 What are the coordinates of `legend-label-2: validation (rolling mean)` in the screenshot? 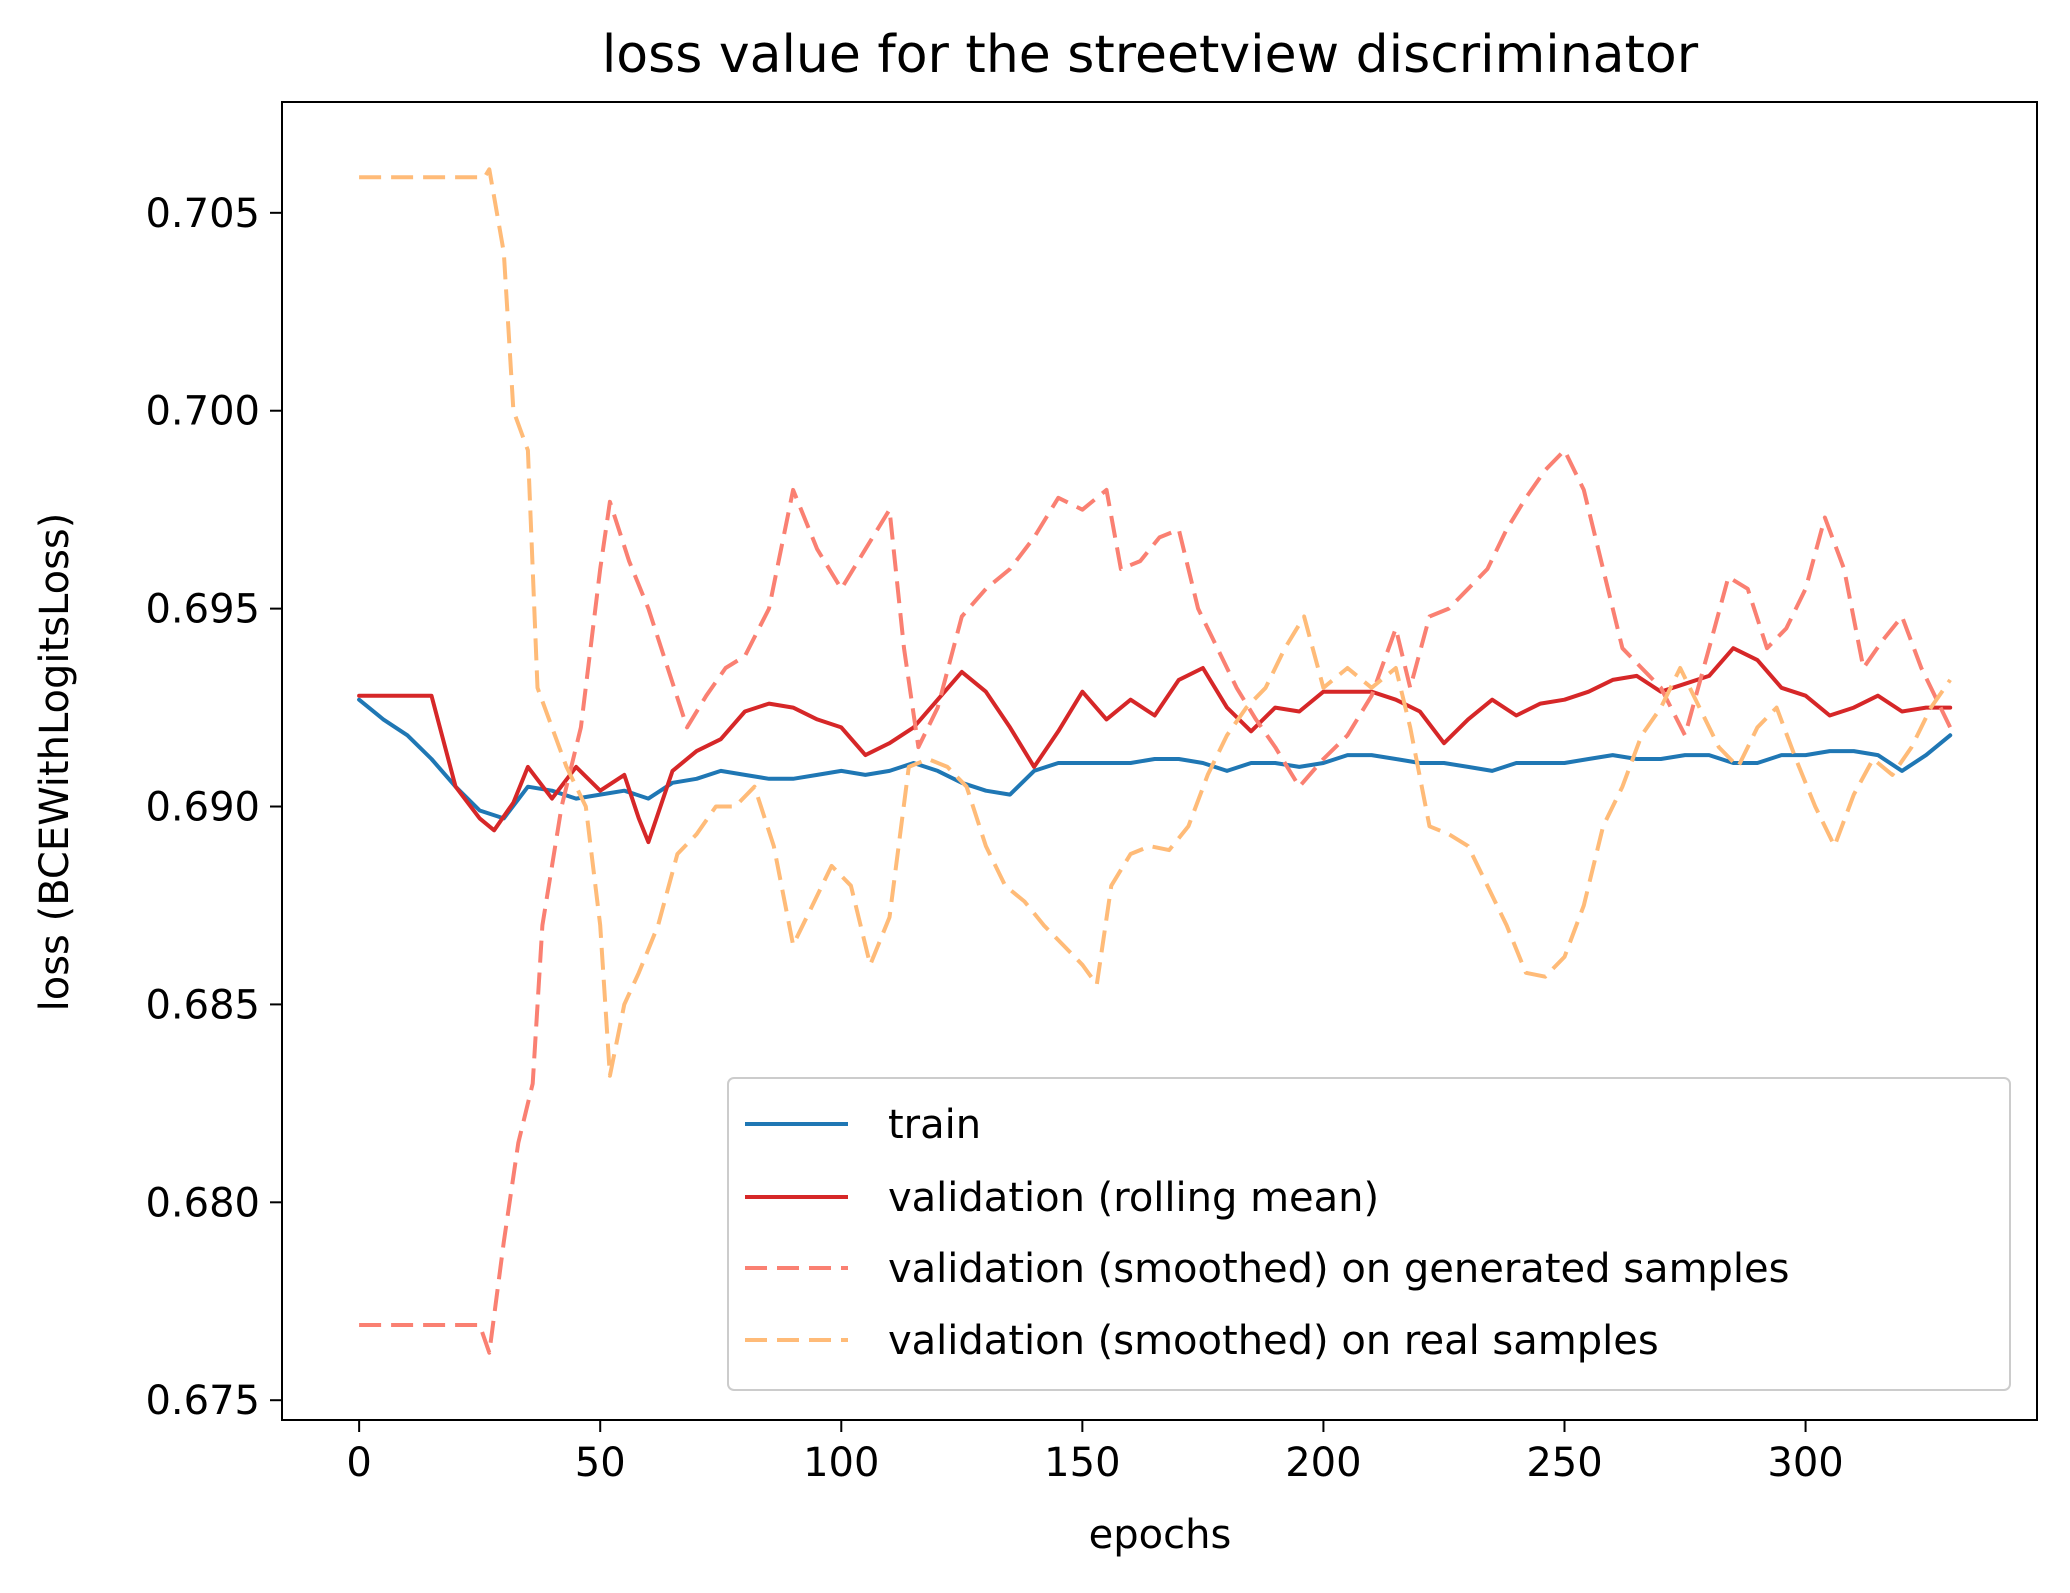 It's located at (1133, 1198).